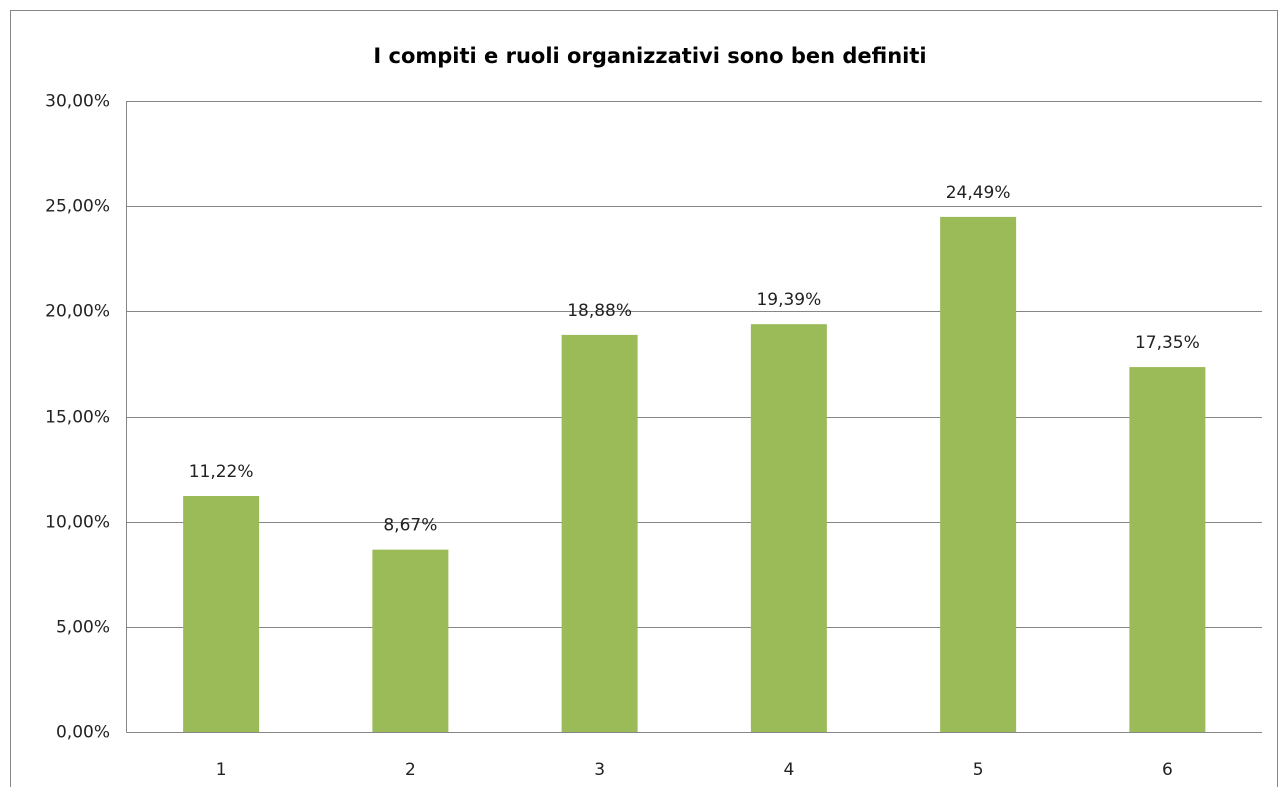 This screenshot has height=787, width=1280. I want to click on value-label: 11,22%, so click(221, 472).